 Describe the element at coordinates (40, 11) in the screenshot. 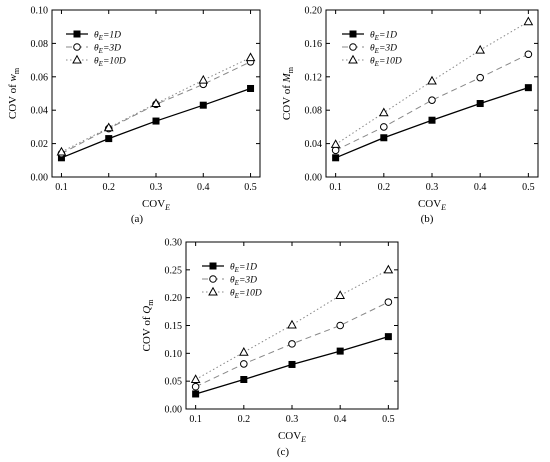

I see `y-tick-label: 0.10` at that location.